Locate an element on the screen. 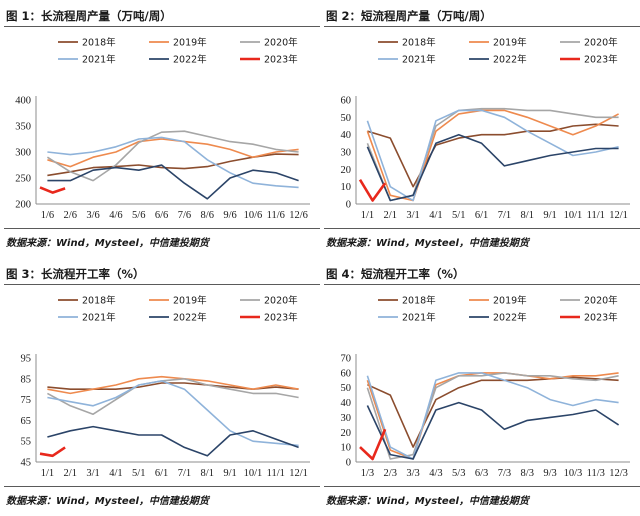  x-tick-label: 9/1 is located at coordinates (549, 215).